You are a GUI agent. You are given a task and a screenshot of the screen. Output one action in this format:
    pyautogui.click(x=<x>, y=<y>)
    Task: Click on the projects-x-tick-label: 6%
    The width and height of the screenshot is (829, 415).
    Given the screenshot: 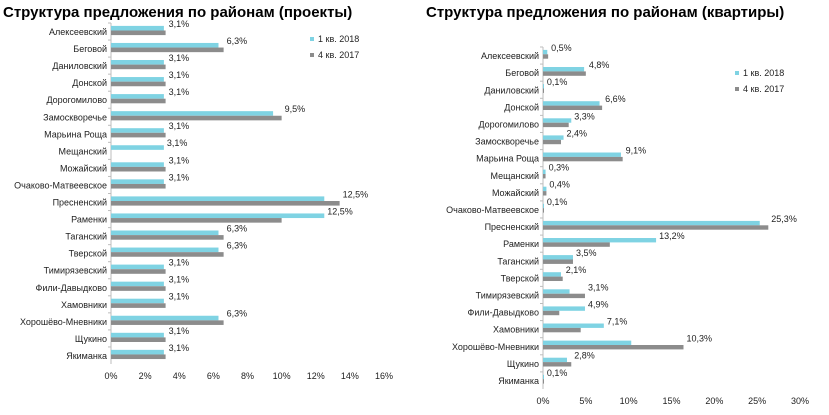 What is the action you would take?
    pyautogui.click(x=213, y=376)
    